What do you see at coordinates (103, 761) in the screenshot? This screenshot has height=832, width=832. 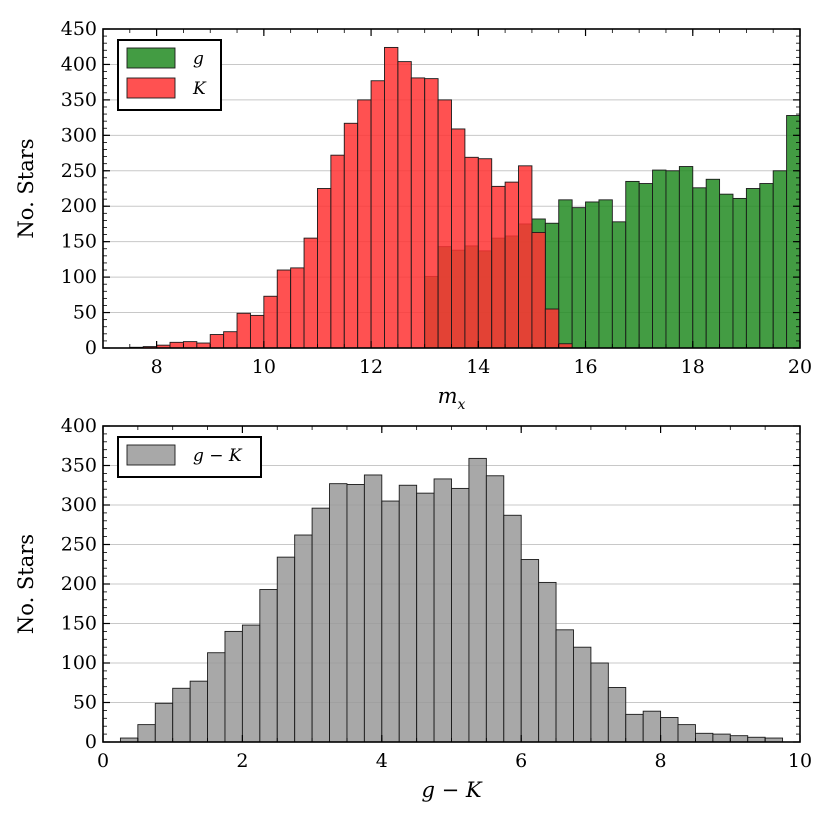 I see `x-tick-label: 0` at bounding box center [103, 761].